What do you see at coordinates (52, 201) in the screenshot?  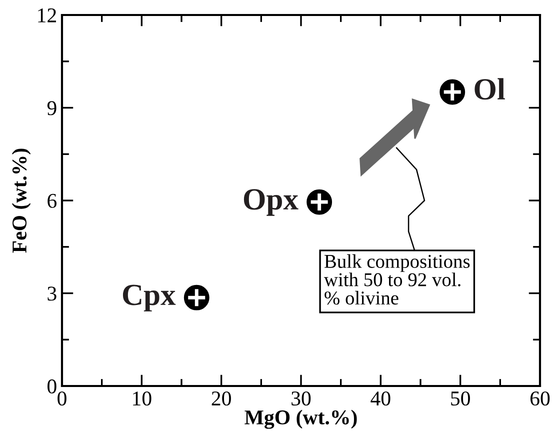 I see `y-tick-label: 6` at bounding box center [52, 201].